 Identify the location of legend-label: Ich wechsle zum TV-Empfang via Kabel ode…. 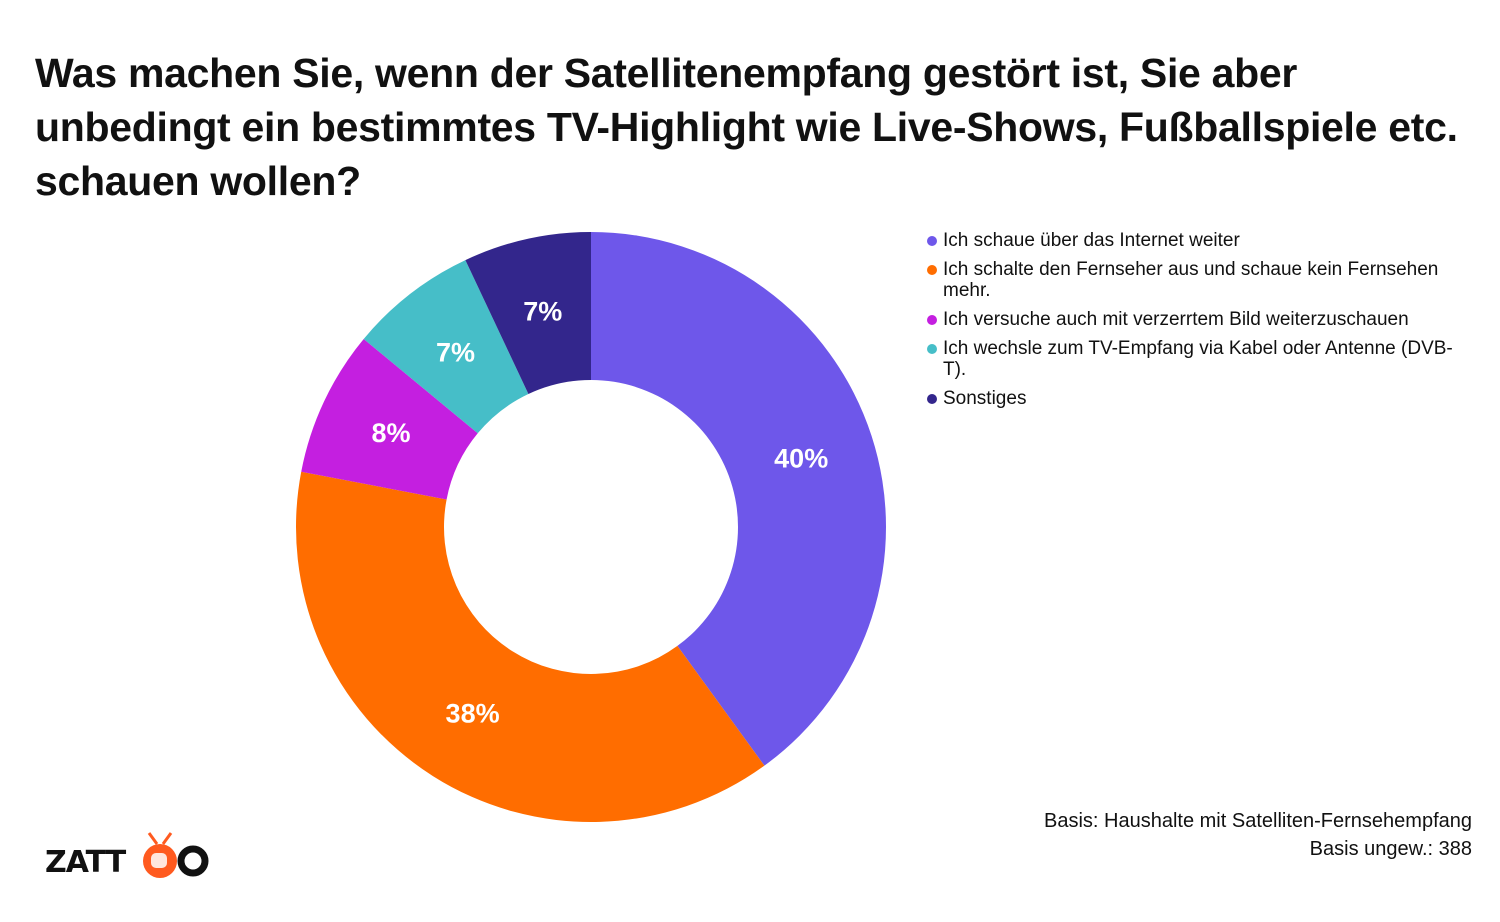
(1198, 359).